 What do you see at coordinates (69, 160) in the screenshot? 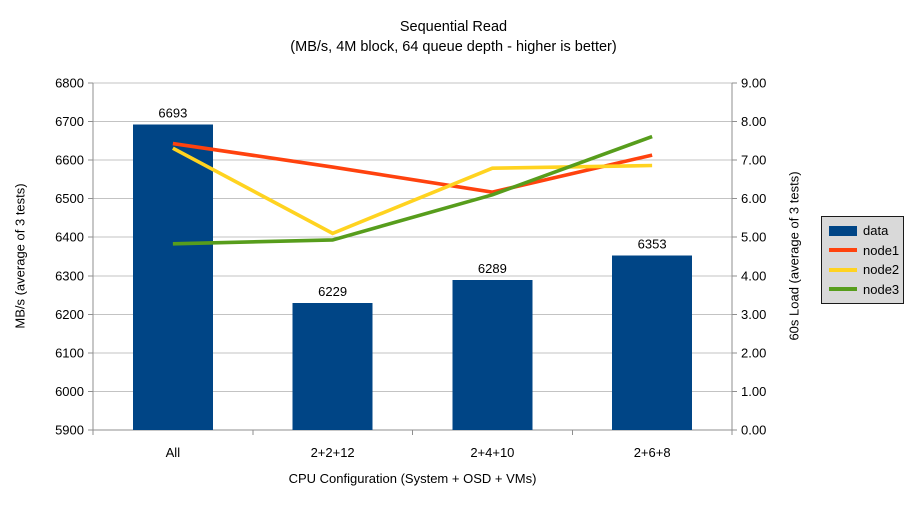
I see `left-axis-tick-label: 6600` at bounding box center [69, 160].